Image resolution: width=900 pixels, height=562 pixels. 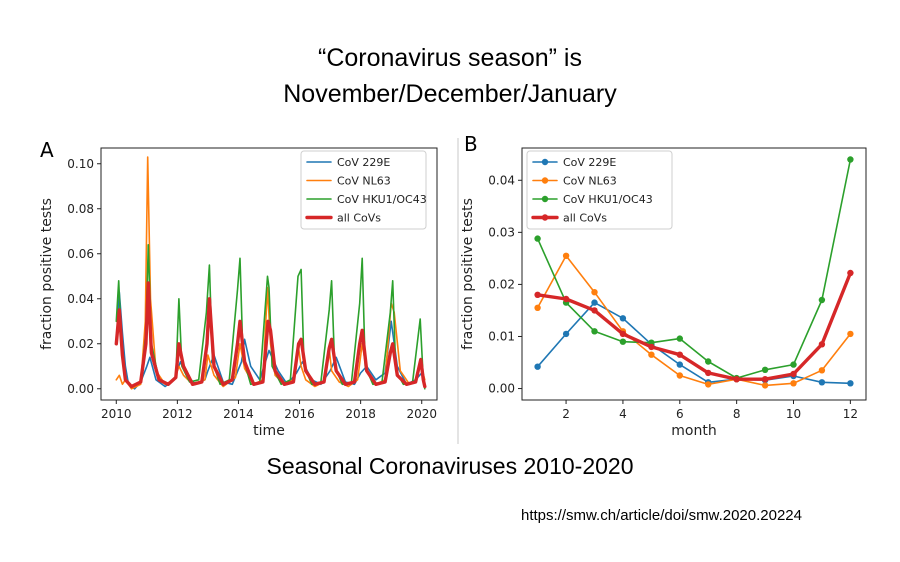 I want to click on legend-marker-covhku1, so click(x=545, y=199).